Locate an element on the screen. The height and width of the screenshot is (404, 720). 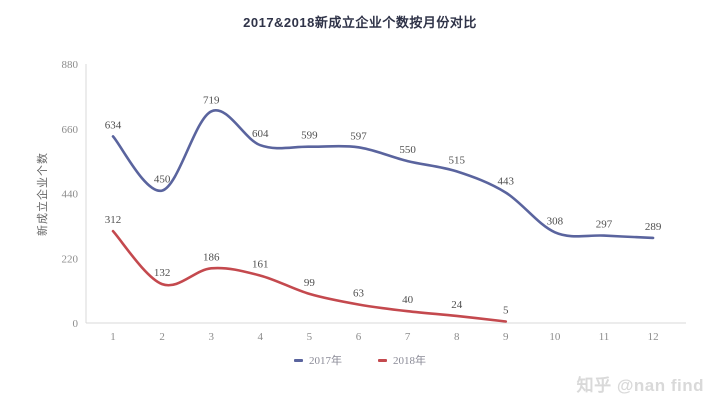
legend-label-2018年: 2018年 is located at coordinates (409, 361).